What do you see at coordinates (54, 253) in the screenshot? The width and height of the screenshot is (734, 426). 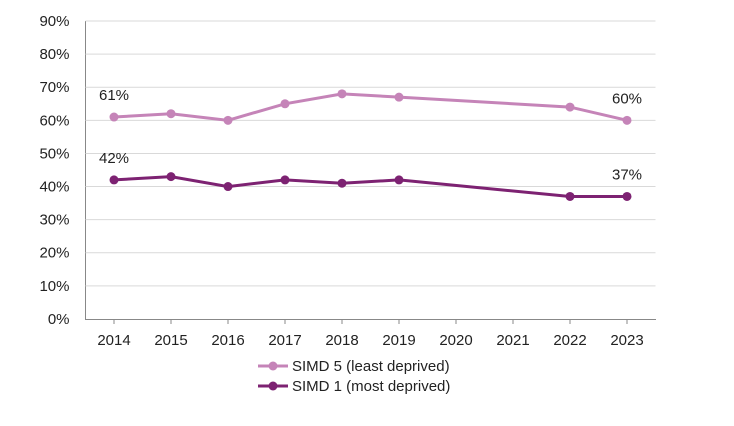 I see `y-tick-label: 20%` at bounding box center [54, 253].